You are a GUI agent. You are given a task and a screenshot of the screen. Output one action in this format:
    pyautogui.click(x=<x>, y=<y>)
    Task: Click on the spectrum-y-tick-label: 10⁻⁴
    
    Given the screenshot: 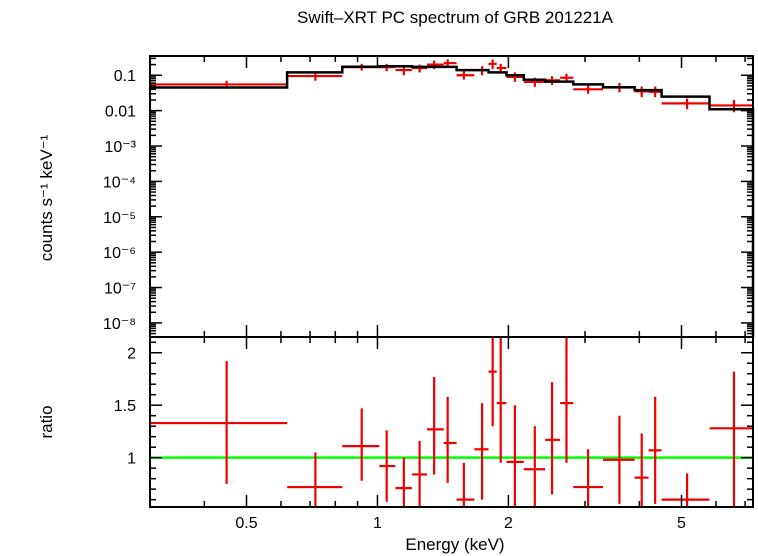 What is the action you would take?
    pyautogui.click(x=119, y=182)
    